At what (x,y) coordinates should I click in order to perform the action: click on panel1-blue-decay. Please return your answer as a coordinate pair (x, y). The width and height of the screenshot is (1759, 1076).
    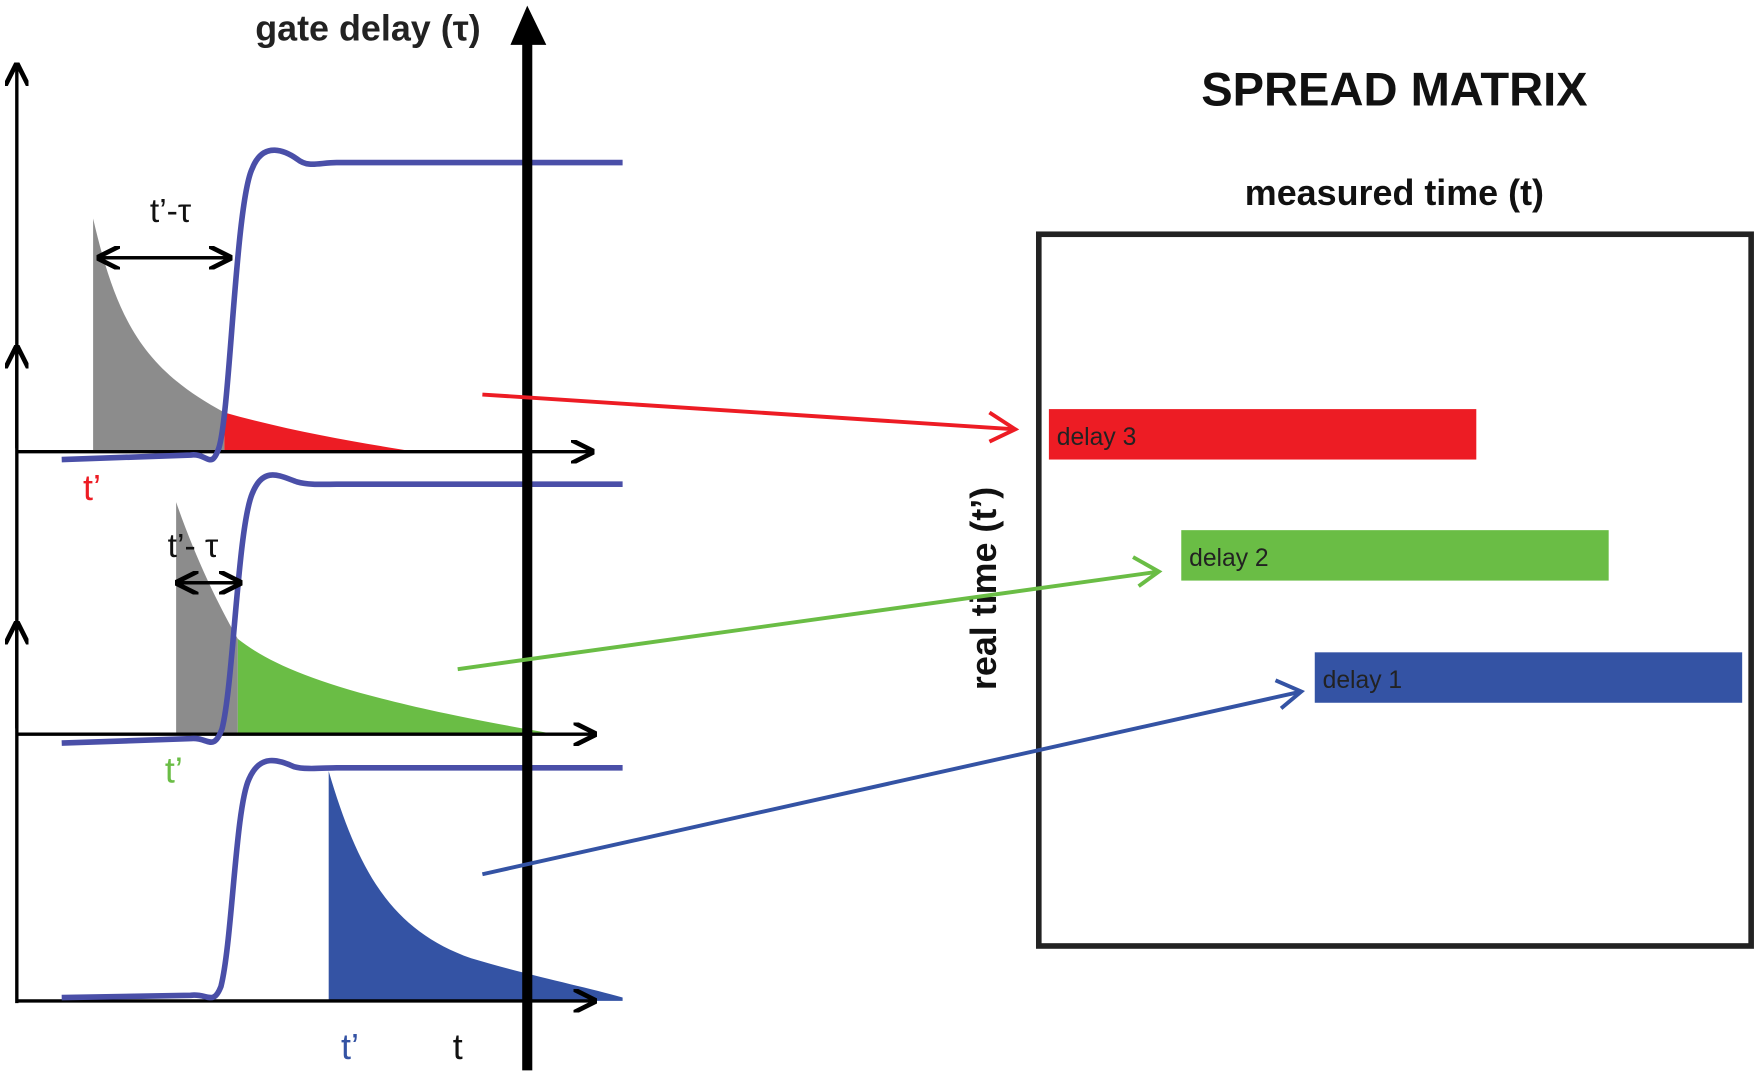
    Looking at the image, I should click on (475, 886).